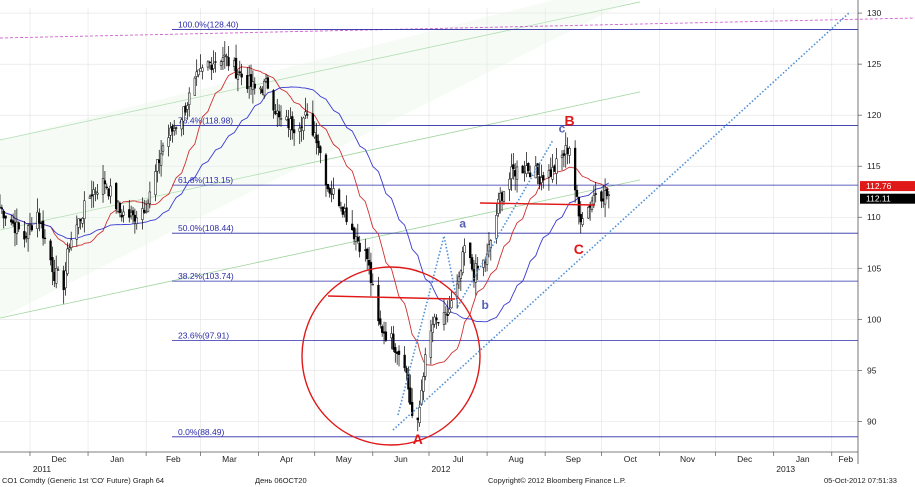  I want to click on x-tick-label: Jan, so click(117, 459).